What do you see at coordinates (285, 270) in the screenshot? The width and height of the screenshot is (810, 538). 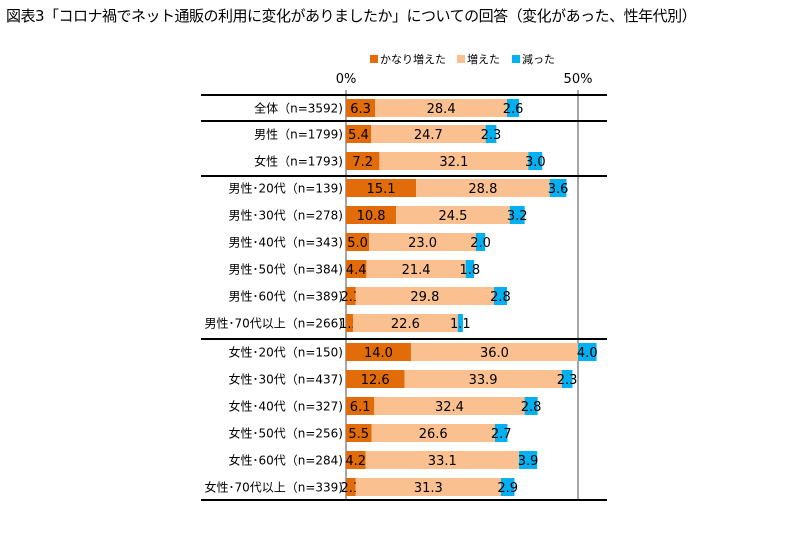 I see `category-label: 男性･50代（n=384)` at bounding box center [285, 270].